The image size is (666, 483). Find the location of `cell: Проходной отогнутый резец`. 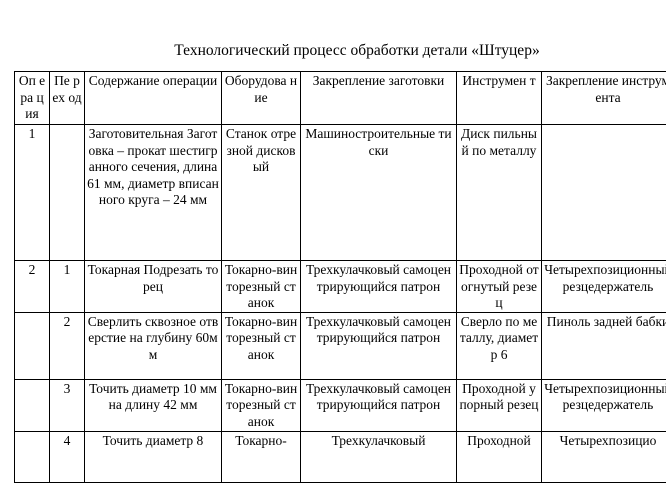

cell: Проходной отогнутый резец is located at coordinates (499, 287).